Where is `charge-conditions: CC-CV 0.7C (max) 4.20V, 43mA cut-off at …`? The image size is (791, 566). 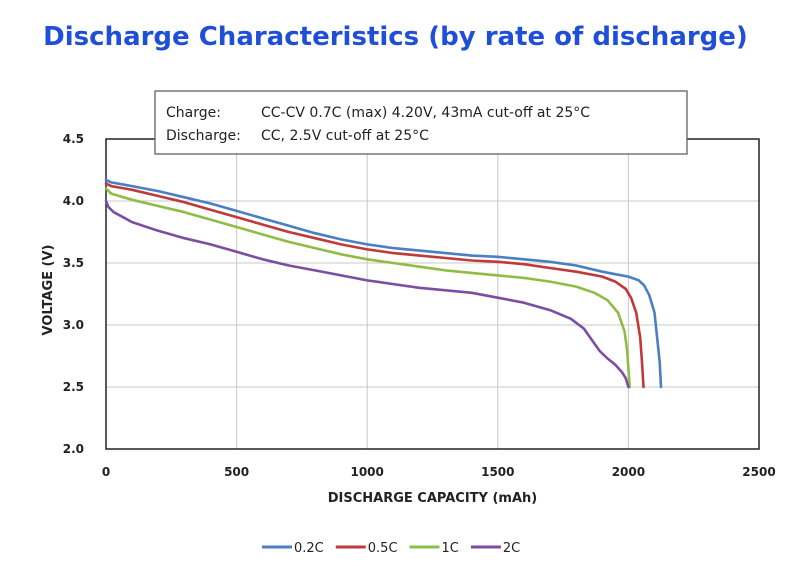 charge-conditions: CC-CV 0.7C (max) 4.20V, 43mA cut-off at … is located at coordinates (425, 113).